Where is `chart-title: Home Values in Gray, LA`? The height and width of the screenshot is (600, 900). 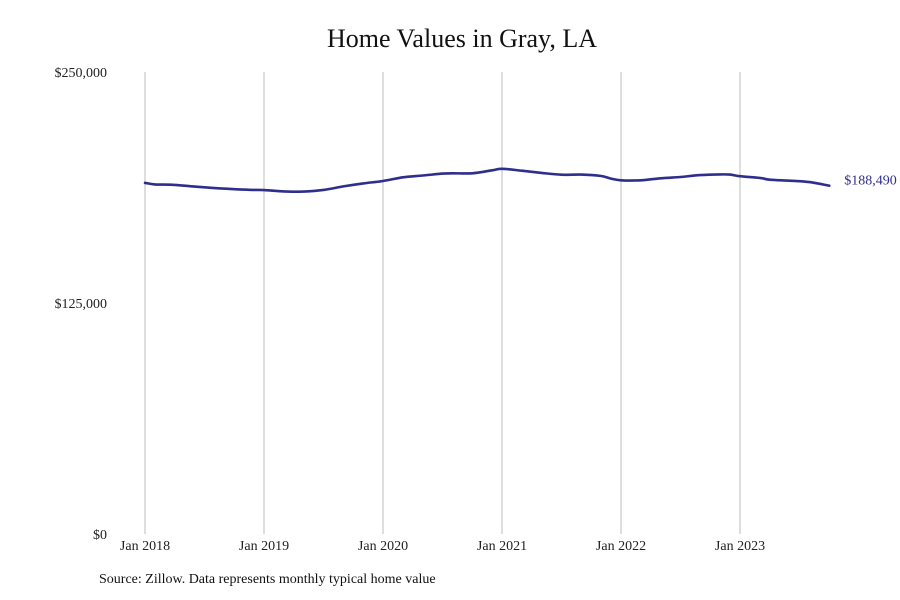
chart-title: Home Values in Gray, LA is located at coordinates (462, 38).